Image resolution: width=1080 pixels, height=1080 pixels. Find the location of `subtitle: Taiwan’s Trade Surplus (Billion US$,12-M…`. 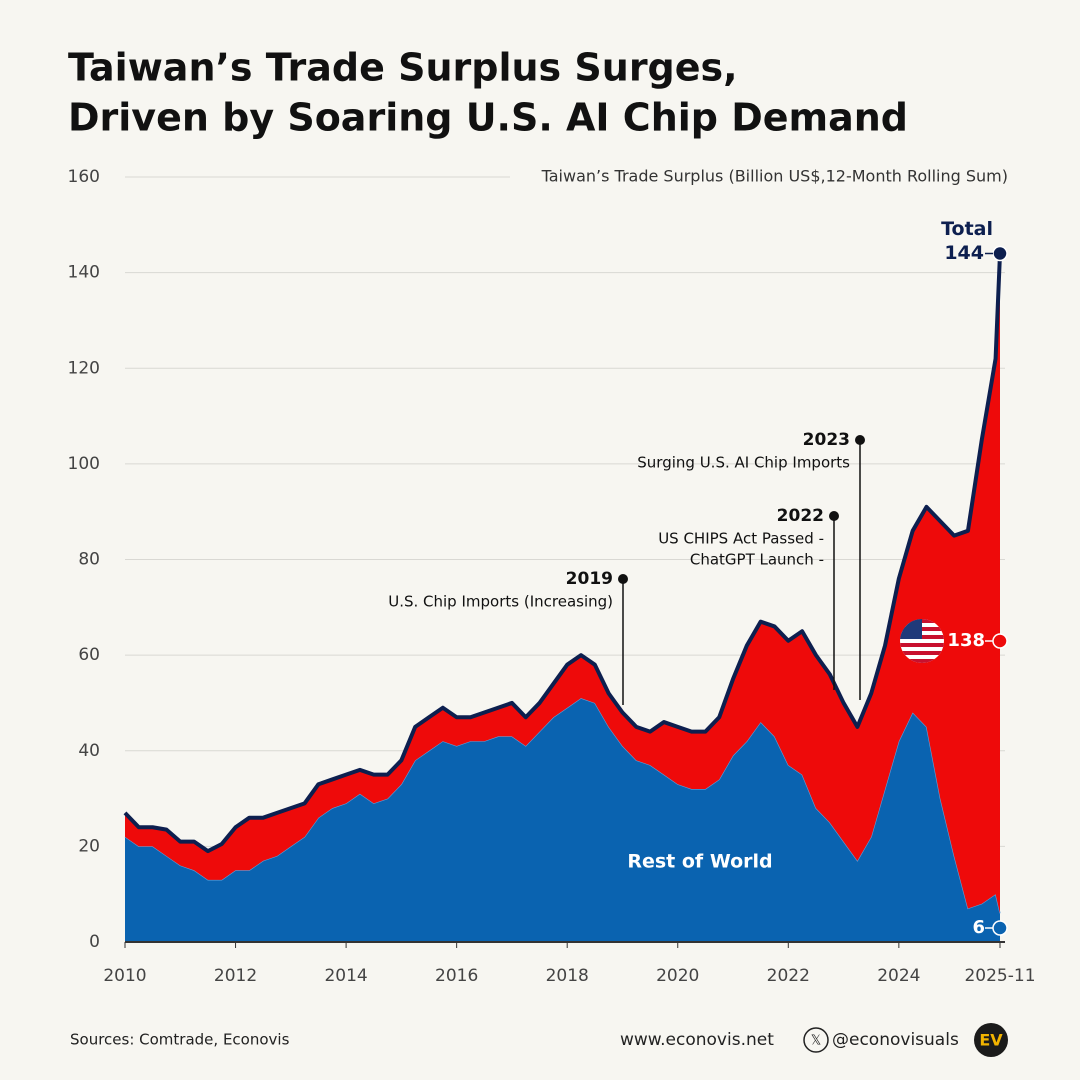

subtitle: Taiwan’s Trade Surplus (Billion US$,12-M… is located at coordinates (774, 176).